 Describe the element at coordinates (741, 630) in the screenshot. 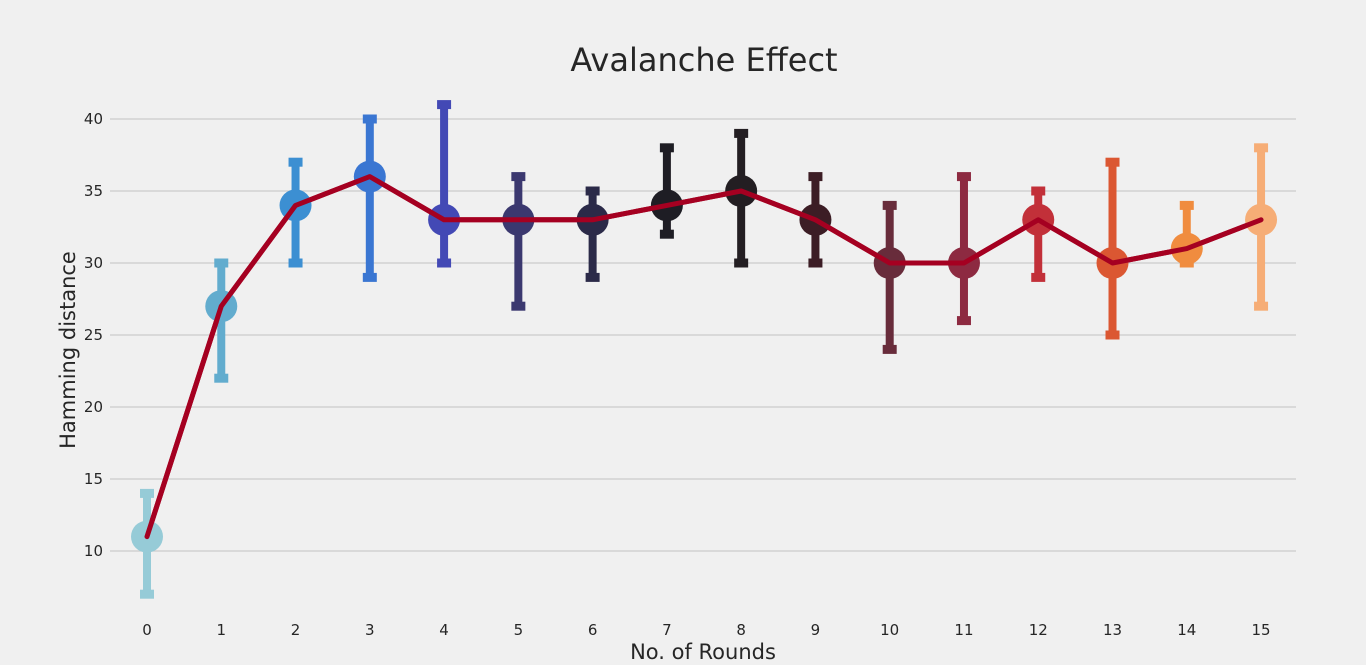

I see `x-tick-label: 8` at that location.